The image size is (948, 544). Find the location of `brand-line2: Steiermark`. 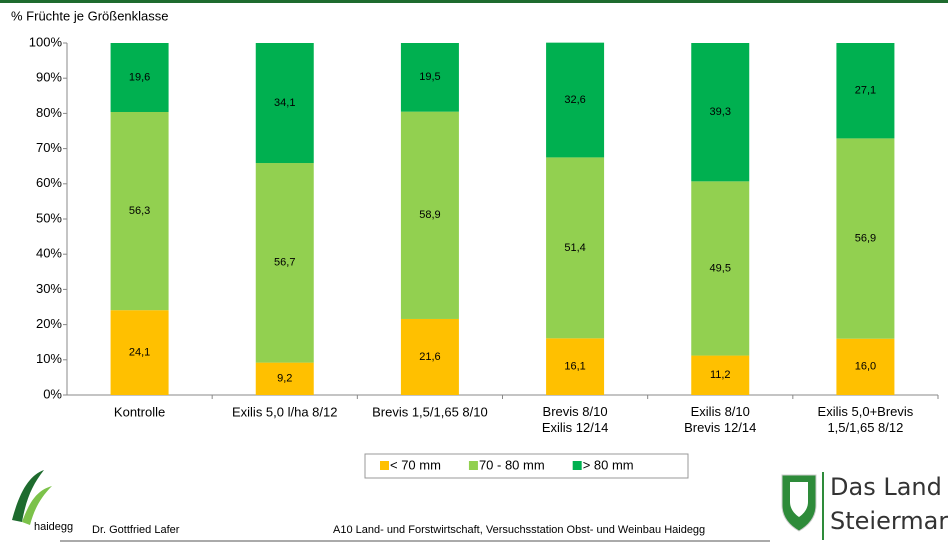

brand-line2: Steiermark is located at coordinates (889, 521).